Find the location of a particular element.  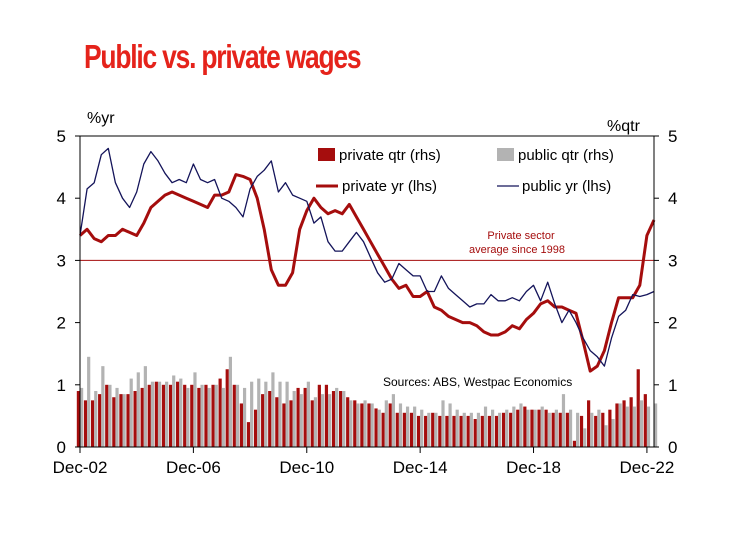

x-tick-label: Dec-14 is located at coordinates (420, 467).